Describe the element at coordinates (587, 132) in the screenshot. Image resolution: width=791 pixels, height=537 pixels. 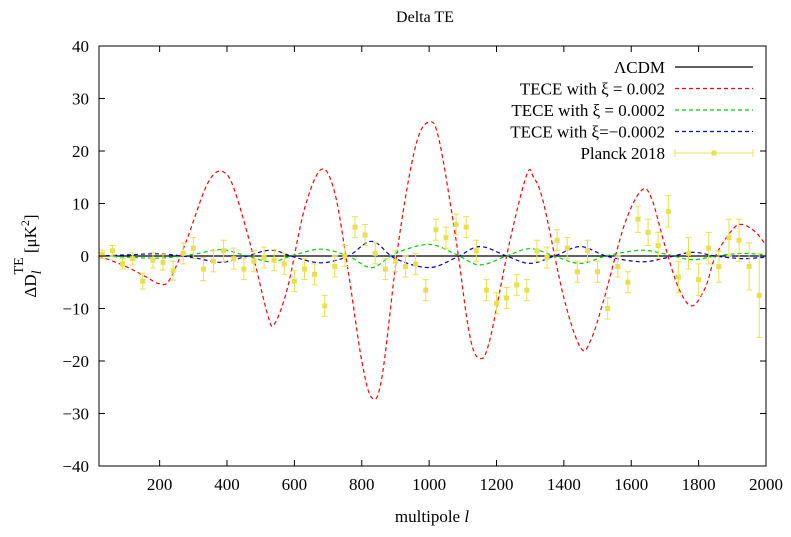
I see `legend-label: TECE with ξ=−0.0002` at that location.